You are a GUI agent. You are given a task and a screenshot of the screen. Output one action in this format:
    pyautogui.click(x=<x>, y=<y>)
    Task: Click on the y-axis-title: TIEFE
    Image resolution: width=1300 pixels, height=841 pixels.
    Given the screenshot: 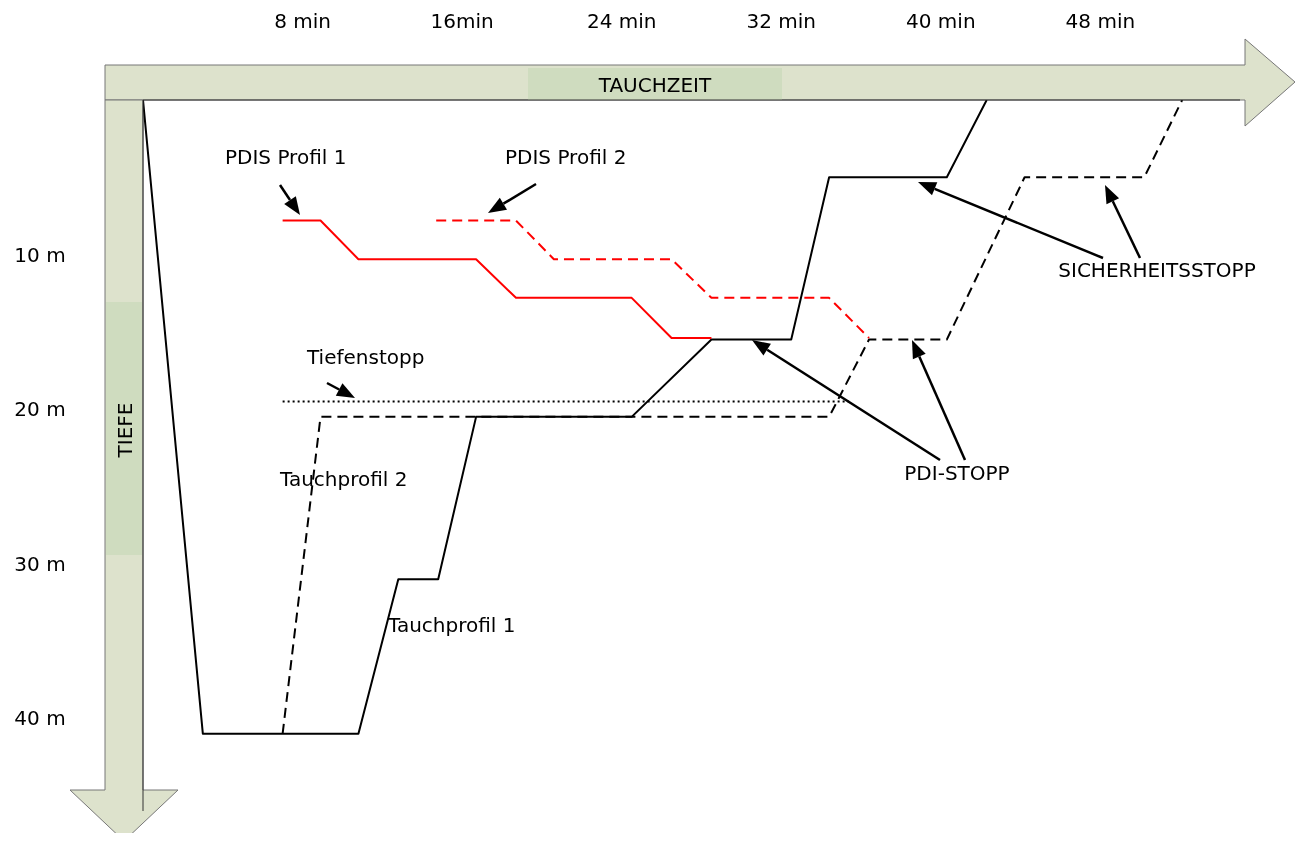 What is the action you would take?
    pyautogui.click(x=125, y=430)
    